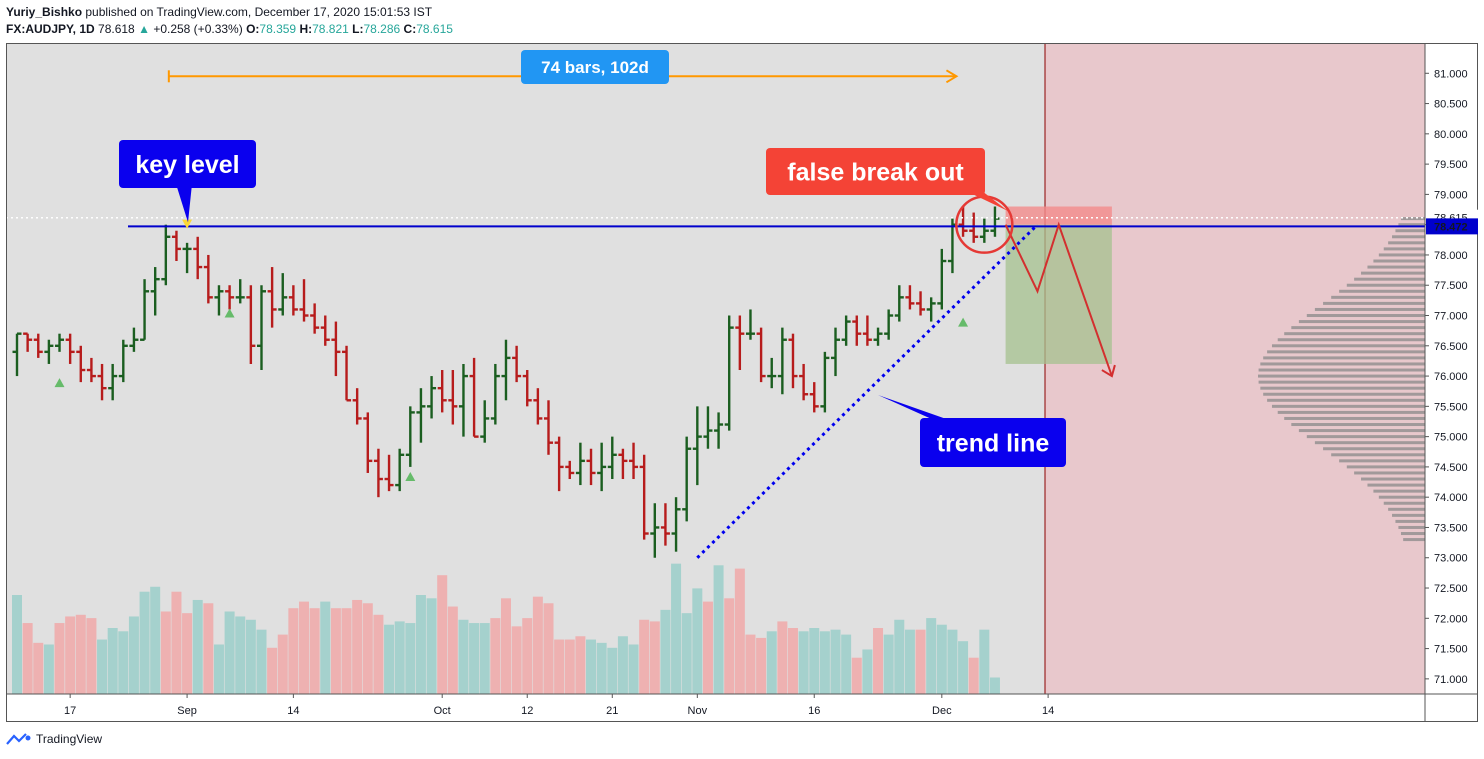 The image size is (1484, 759). I want to click on volume-layer, so click(506, 628).